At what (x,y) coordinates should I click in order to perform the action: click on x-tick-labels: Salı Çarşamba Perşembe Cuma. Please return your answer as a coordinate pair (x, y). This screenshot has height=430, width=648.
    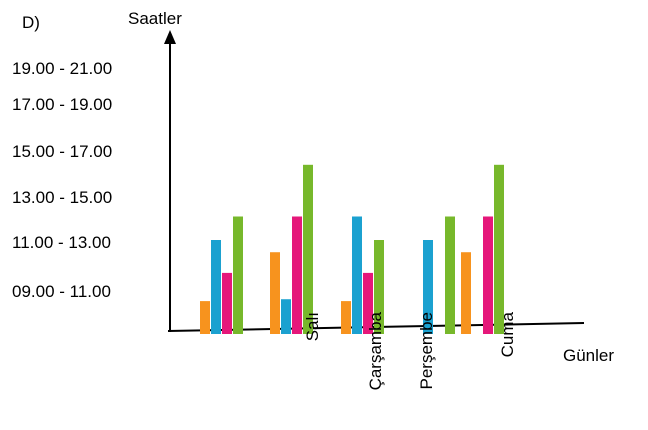
    Looking at the image, I should click on (410, 350).